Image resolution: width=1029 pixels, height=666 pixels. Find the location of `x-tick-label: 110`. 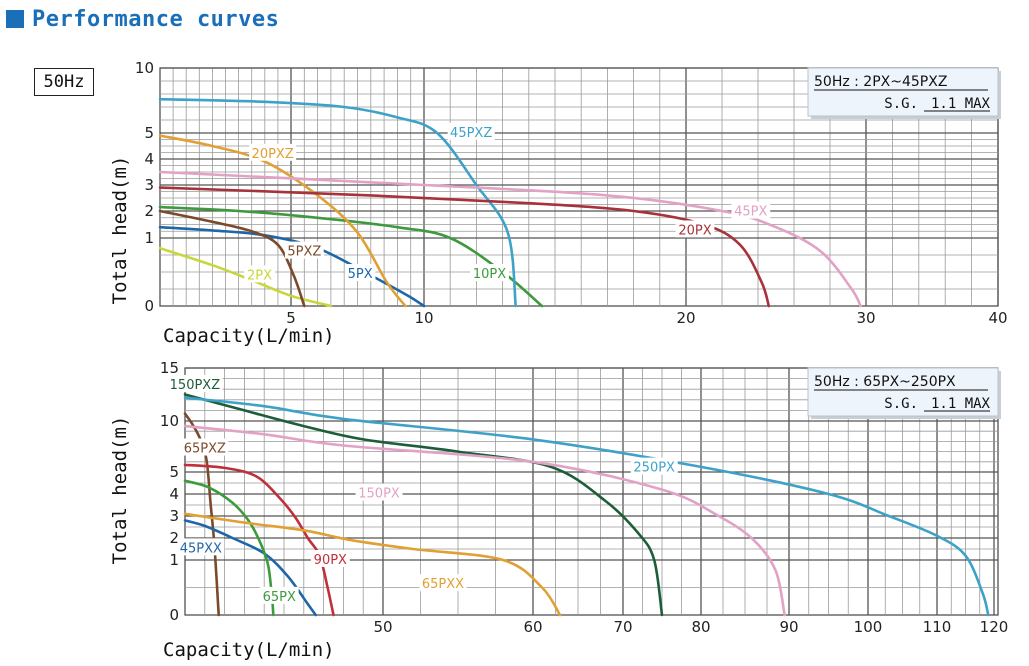

x-tick-label: 110 is located at coordinates (937, 627).